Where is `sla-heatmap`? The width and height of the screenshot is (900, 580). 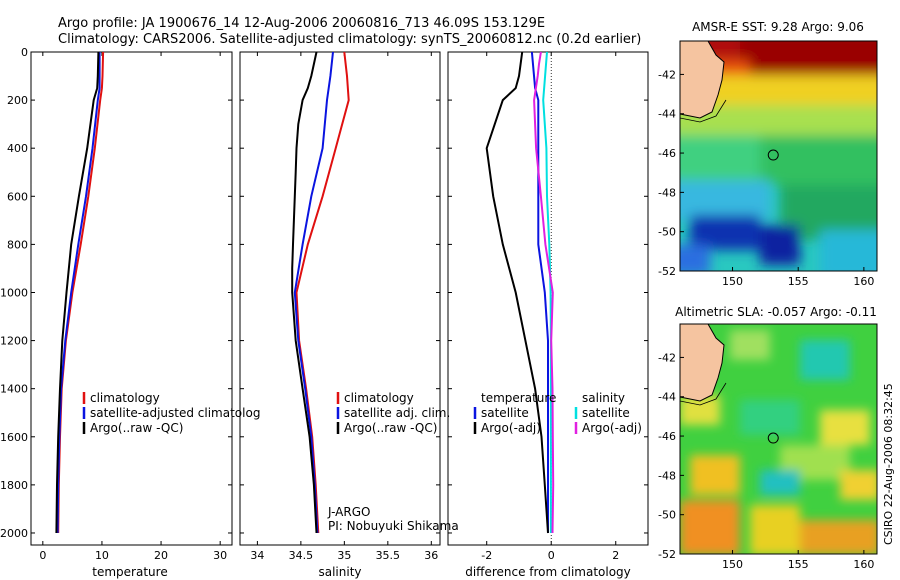
sla-heatmap is located at coordinates (778, 439).